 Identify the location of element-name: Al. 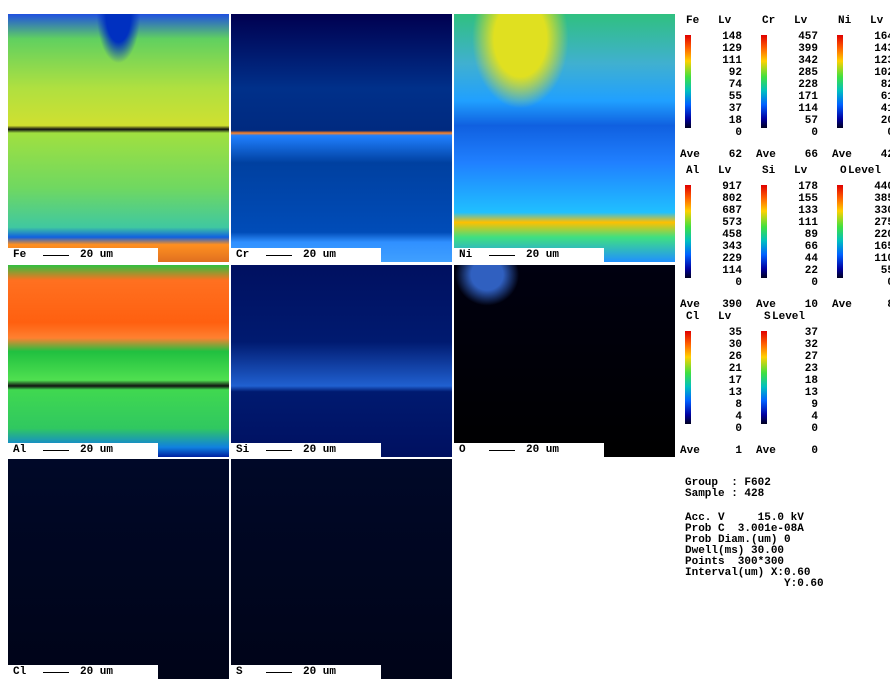
(20, 450).